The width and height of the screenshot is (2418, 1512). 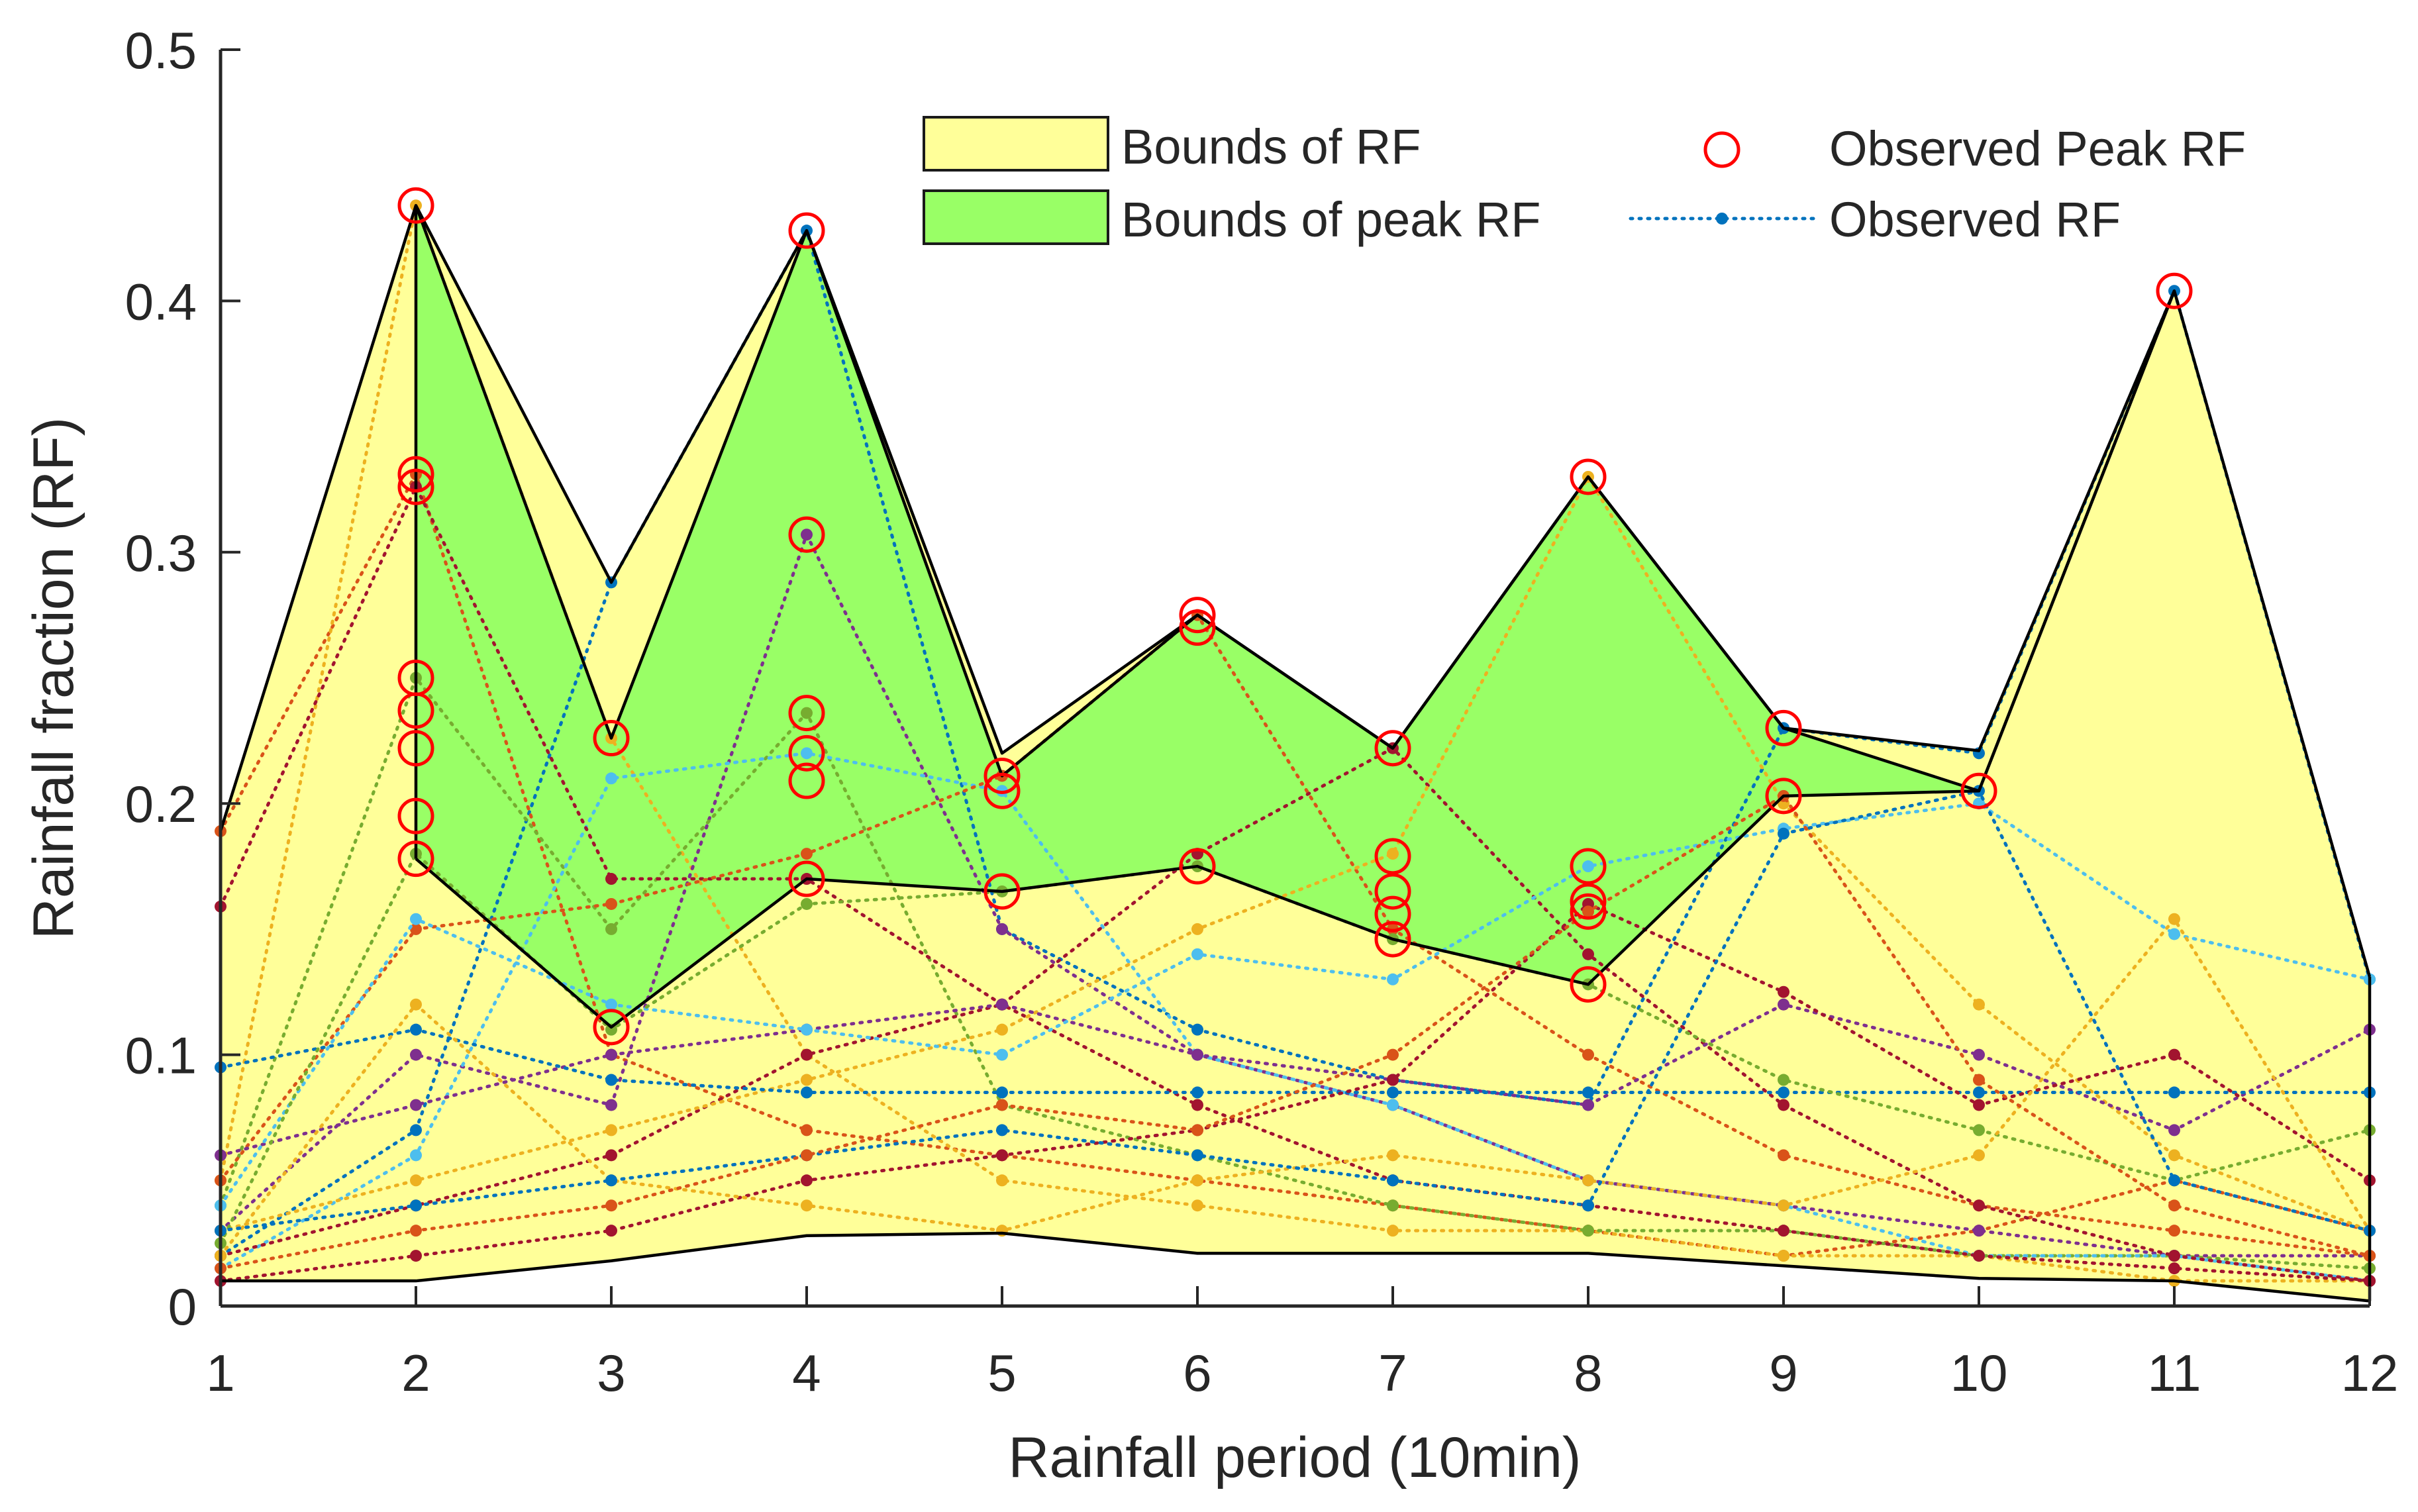 I want to click on x-axis-label: Rainfall period (10min), so click(x=1295, y=1458).